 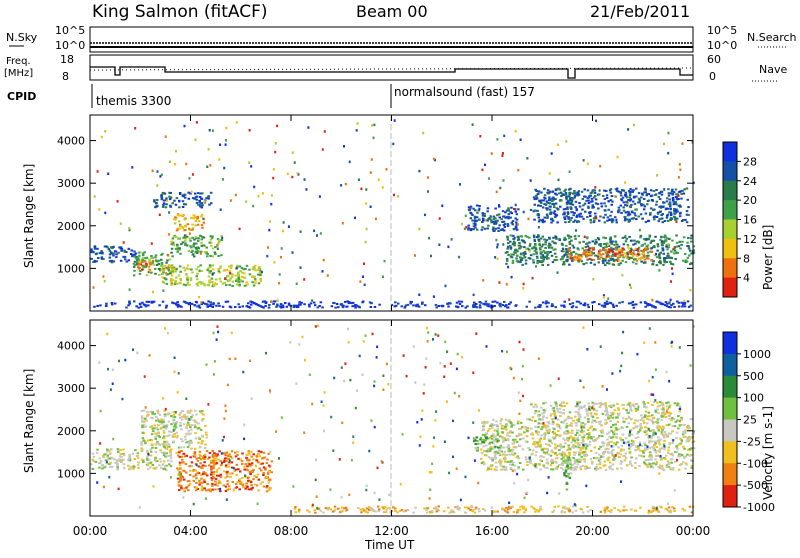 What do you see at coordinates (18, 73) in the screenshot?
I see `freq-unit: [MHz]` at bounding box center [18, 73].